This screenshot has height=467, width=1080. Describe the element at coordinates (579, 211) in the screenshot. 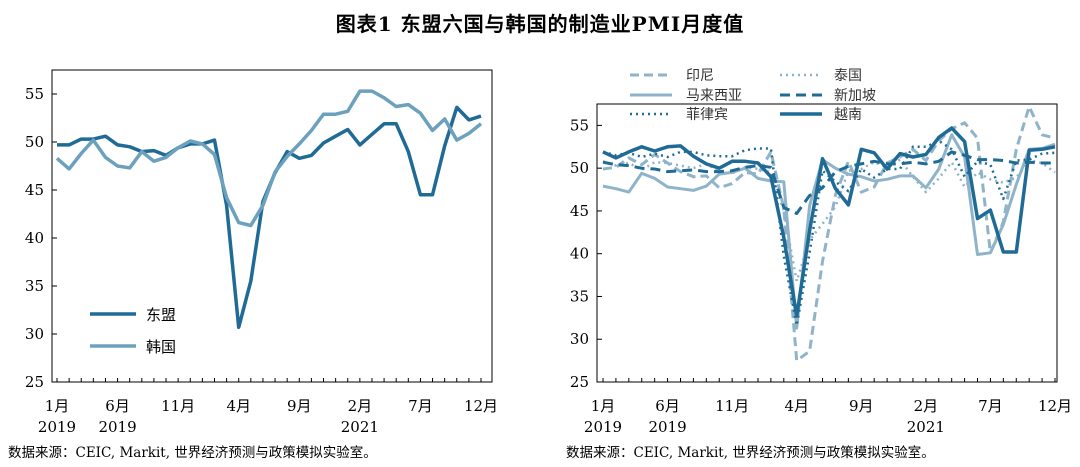

I see `right-y-tick-label: 45` at that location.